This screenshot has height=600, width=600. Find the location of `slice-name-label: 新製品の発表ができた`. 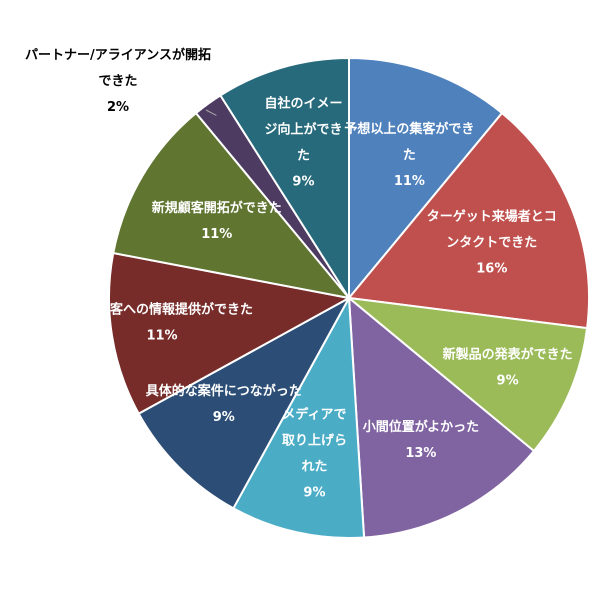

slice-name-label: 新製品の発表ができた is located at coordinates (508, 355).